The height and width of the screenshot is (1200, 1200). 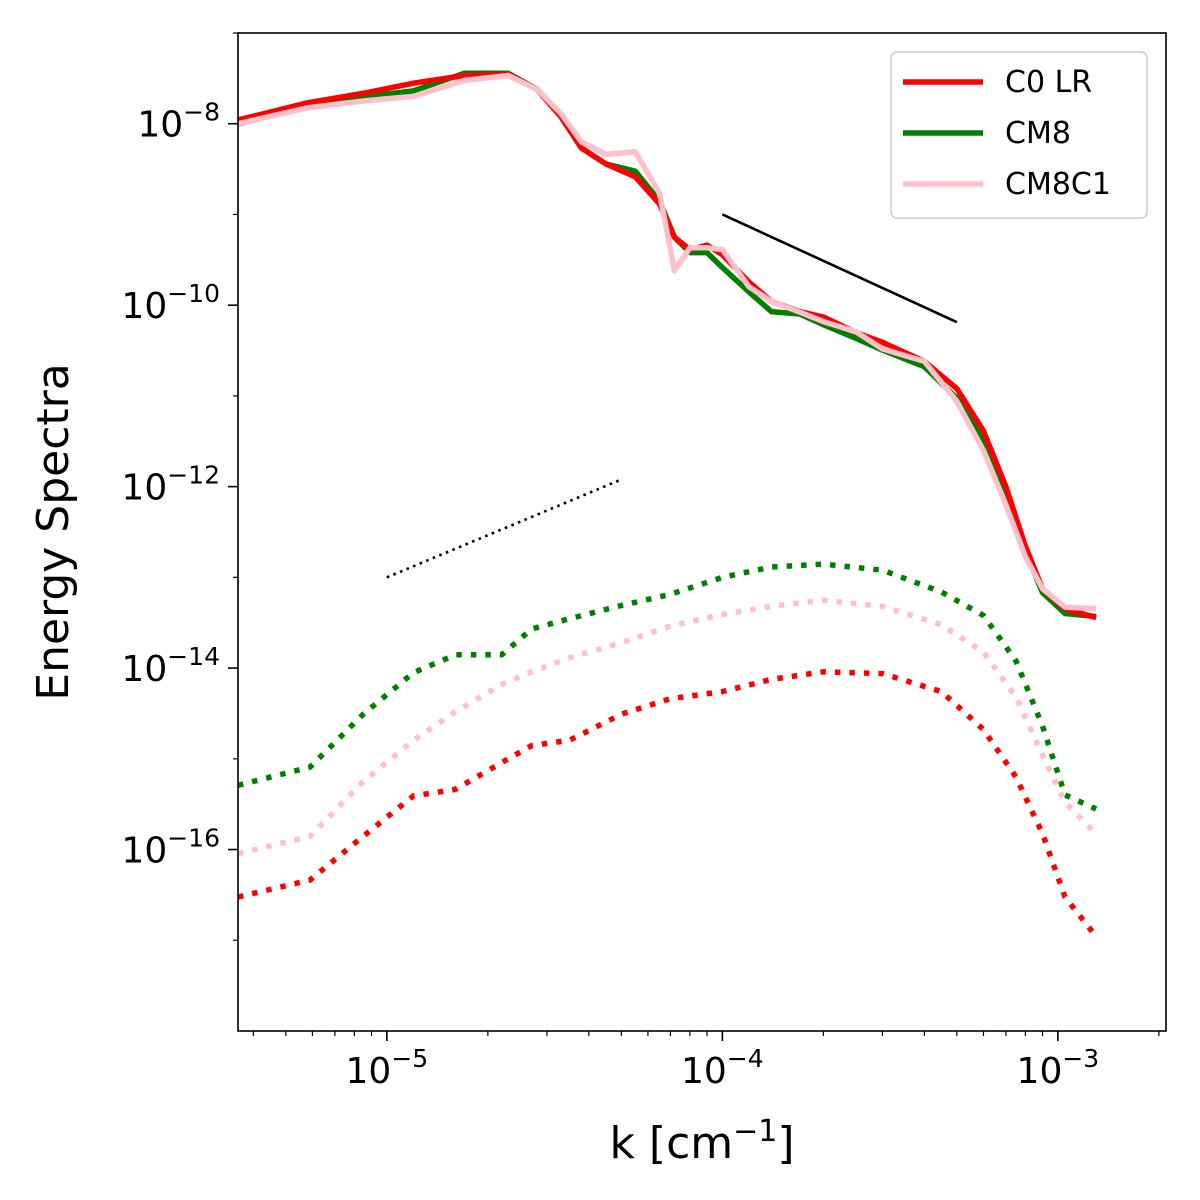 What do you see at coordinates (170, 303) in the screenshot?
I see `y-tick-label: 10−10` at bounding box center [170, 303].